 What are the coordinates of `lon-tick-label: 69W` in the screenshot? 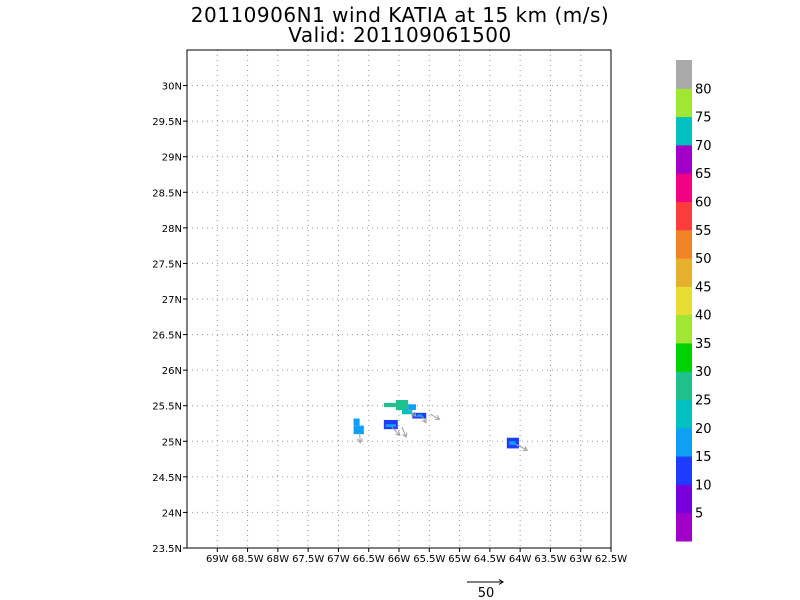 It's located at (217, 559).